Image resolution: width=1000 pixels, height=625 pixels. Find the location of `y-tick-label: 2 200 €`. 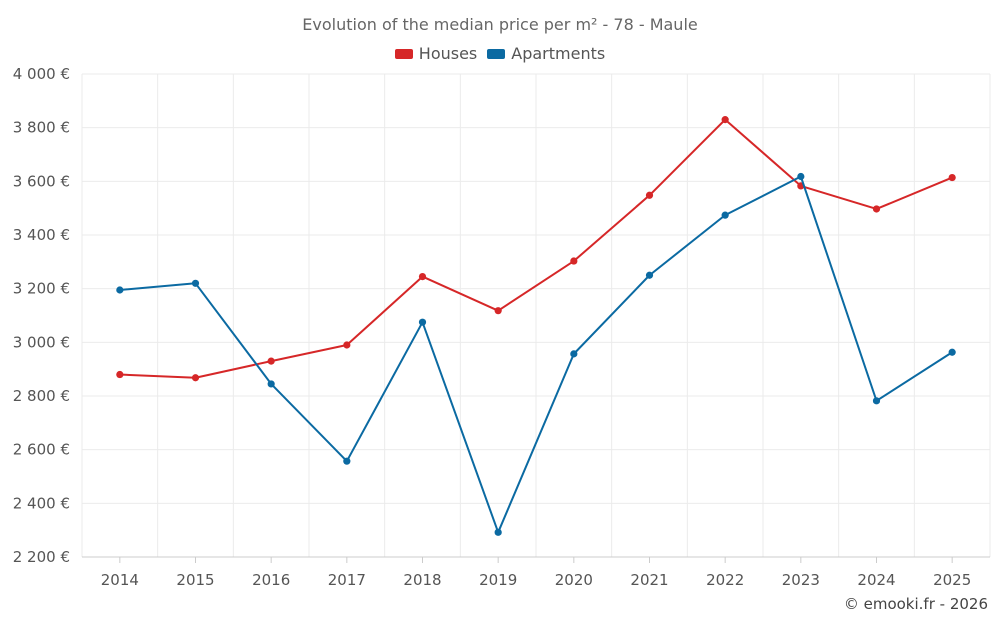

y-tick-label: 2 200 € is located at coordinates (41, 557).